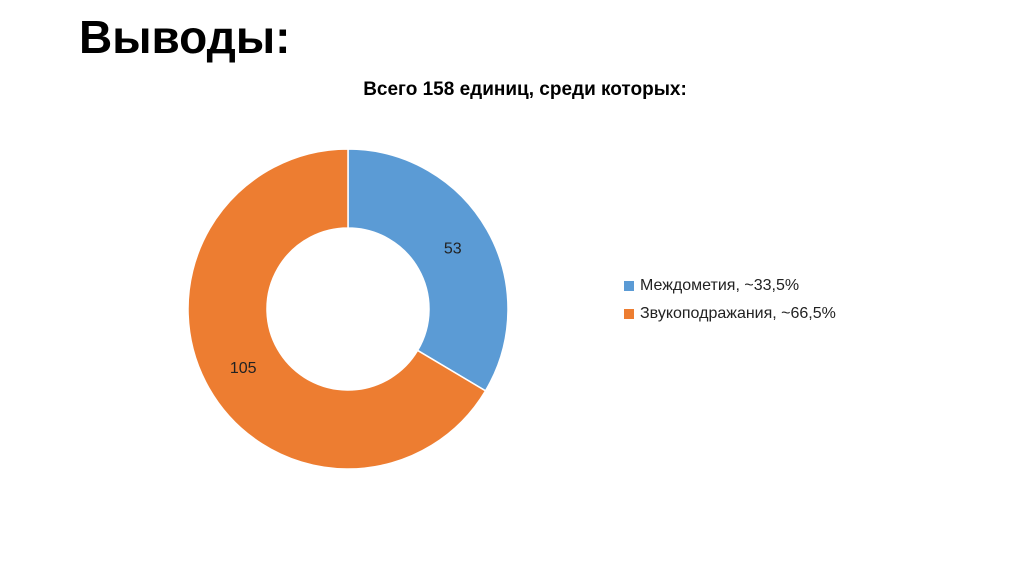 This screenshot has height=574, width=1024. I want to click on legend-swatch-onomatopoeia, so click(629, 314).